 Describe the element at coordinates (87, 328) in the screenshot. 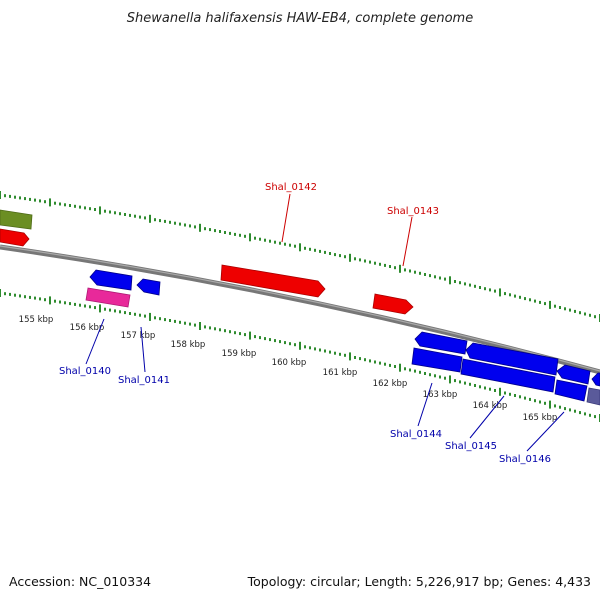

I see `tick-label: 156 kbp` at that location.